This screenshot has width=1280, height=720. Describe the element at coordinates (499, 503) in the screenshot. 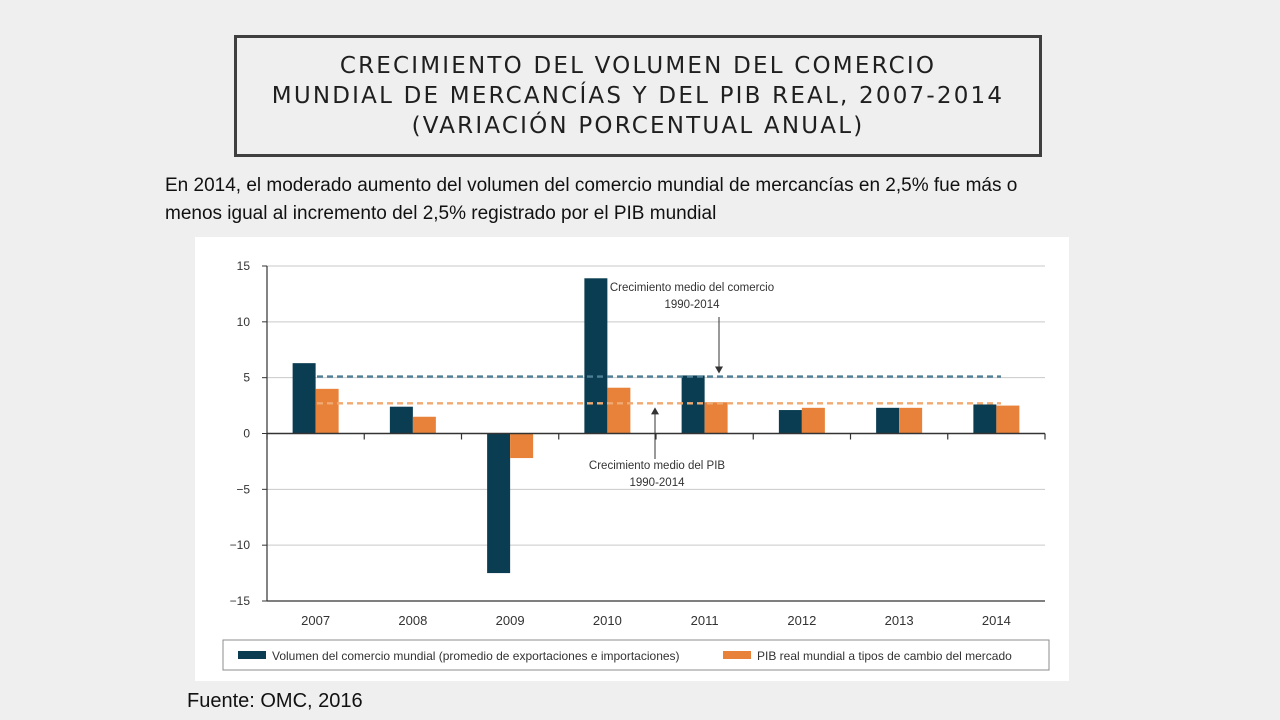

I see `bar-trade-2009` at that location.